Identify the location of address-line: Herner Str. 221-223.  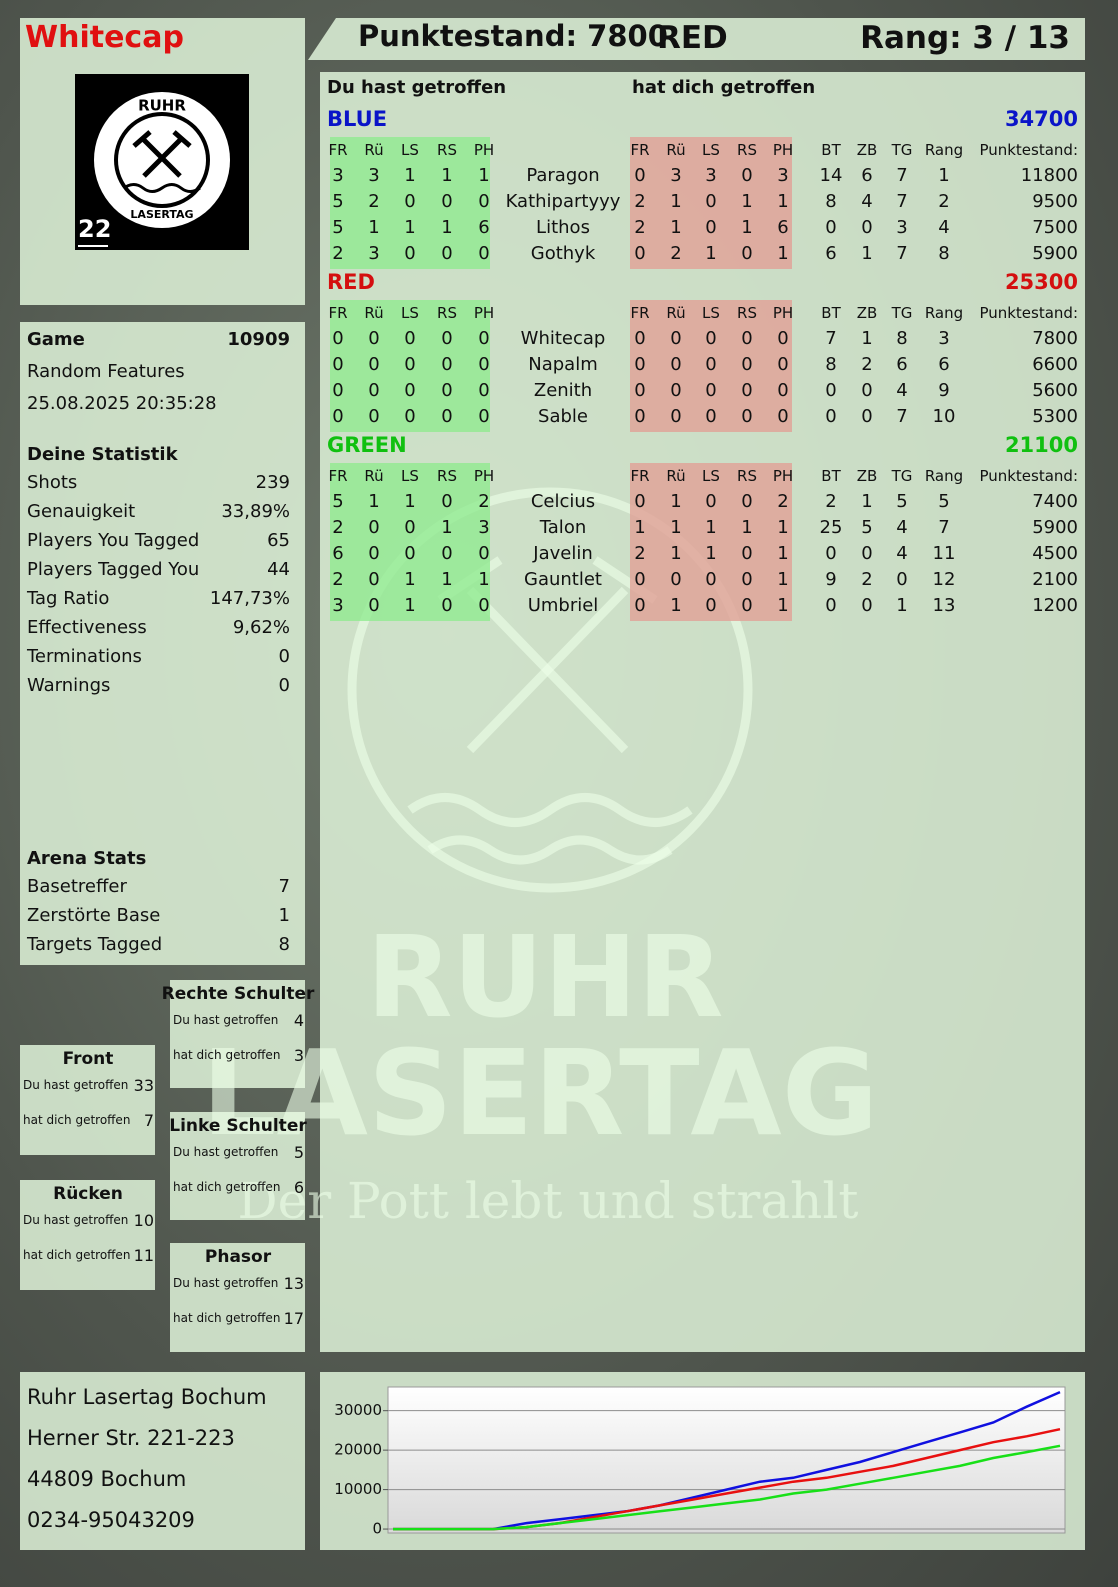
(131, 1438).